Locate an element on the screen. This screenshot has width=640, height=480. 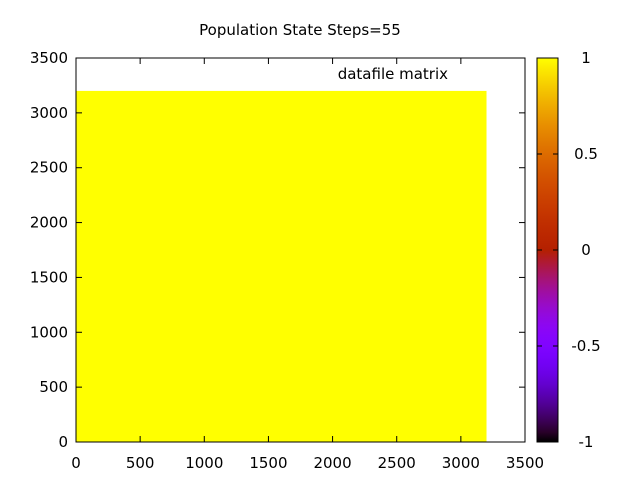
y-tick-label: 2500 is located at coordinates (49, 168).